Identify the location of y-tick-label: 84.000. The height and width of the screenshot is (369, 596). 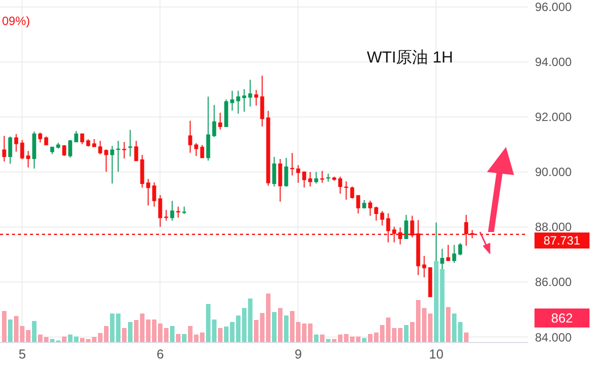
(553, 337).